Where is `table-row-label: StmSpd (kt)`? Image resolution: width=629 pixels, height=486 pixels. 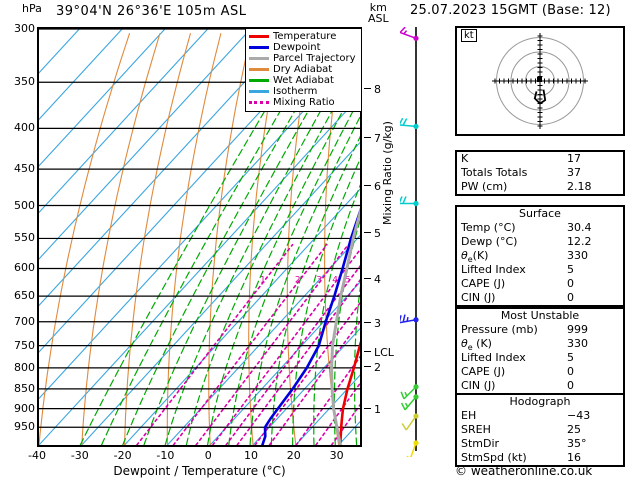
table-row-label: StmSpd (kt) is located at coordinates (494, 457).